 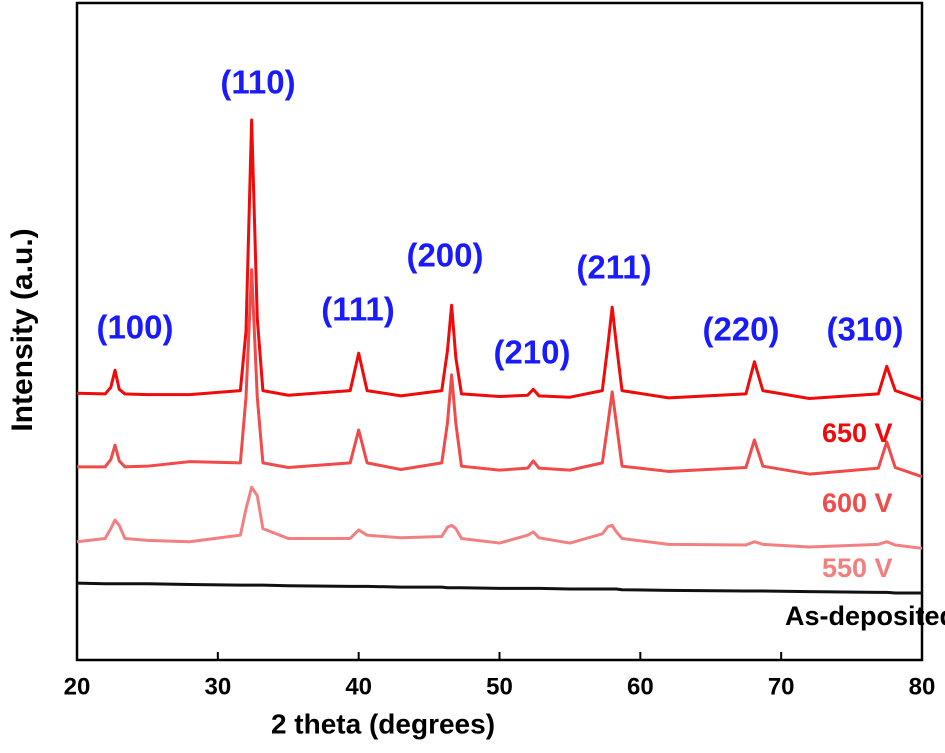 What do you see at coordinates (865, 616) in the screenshot?
I see `series-label: As-deposited` at bounding box center [865, 616].